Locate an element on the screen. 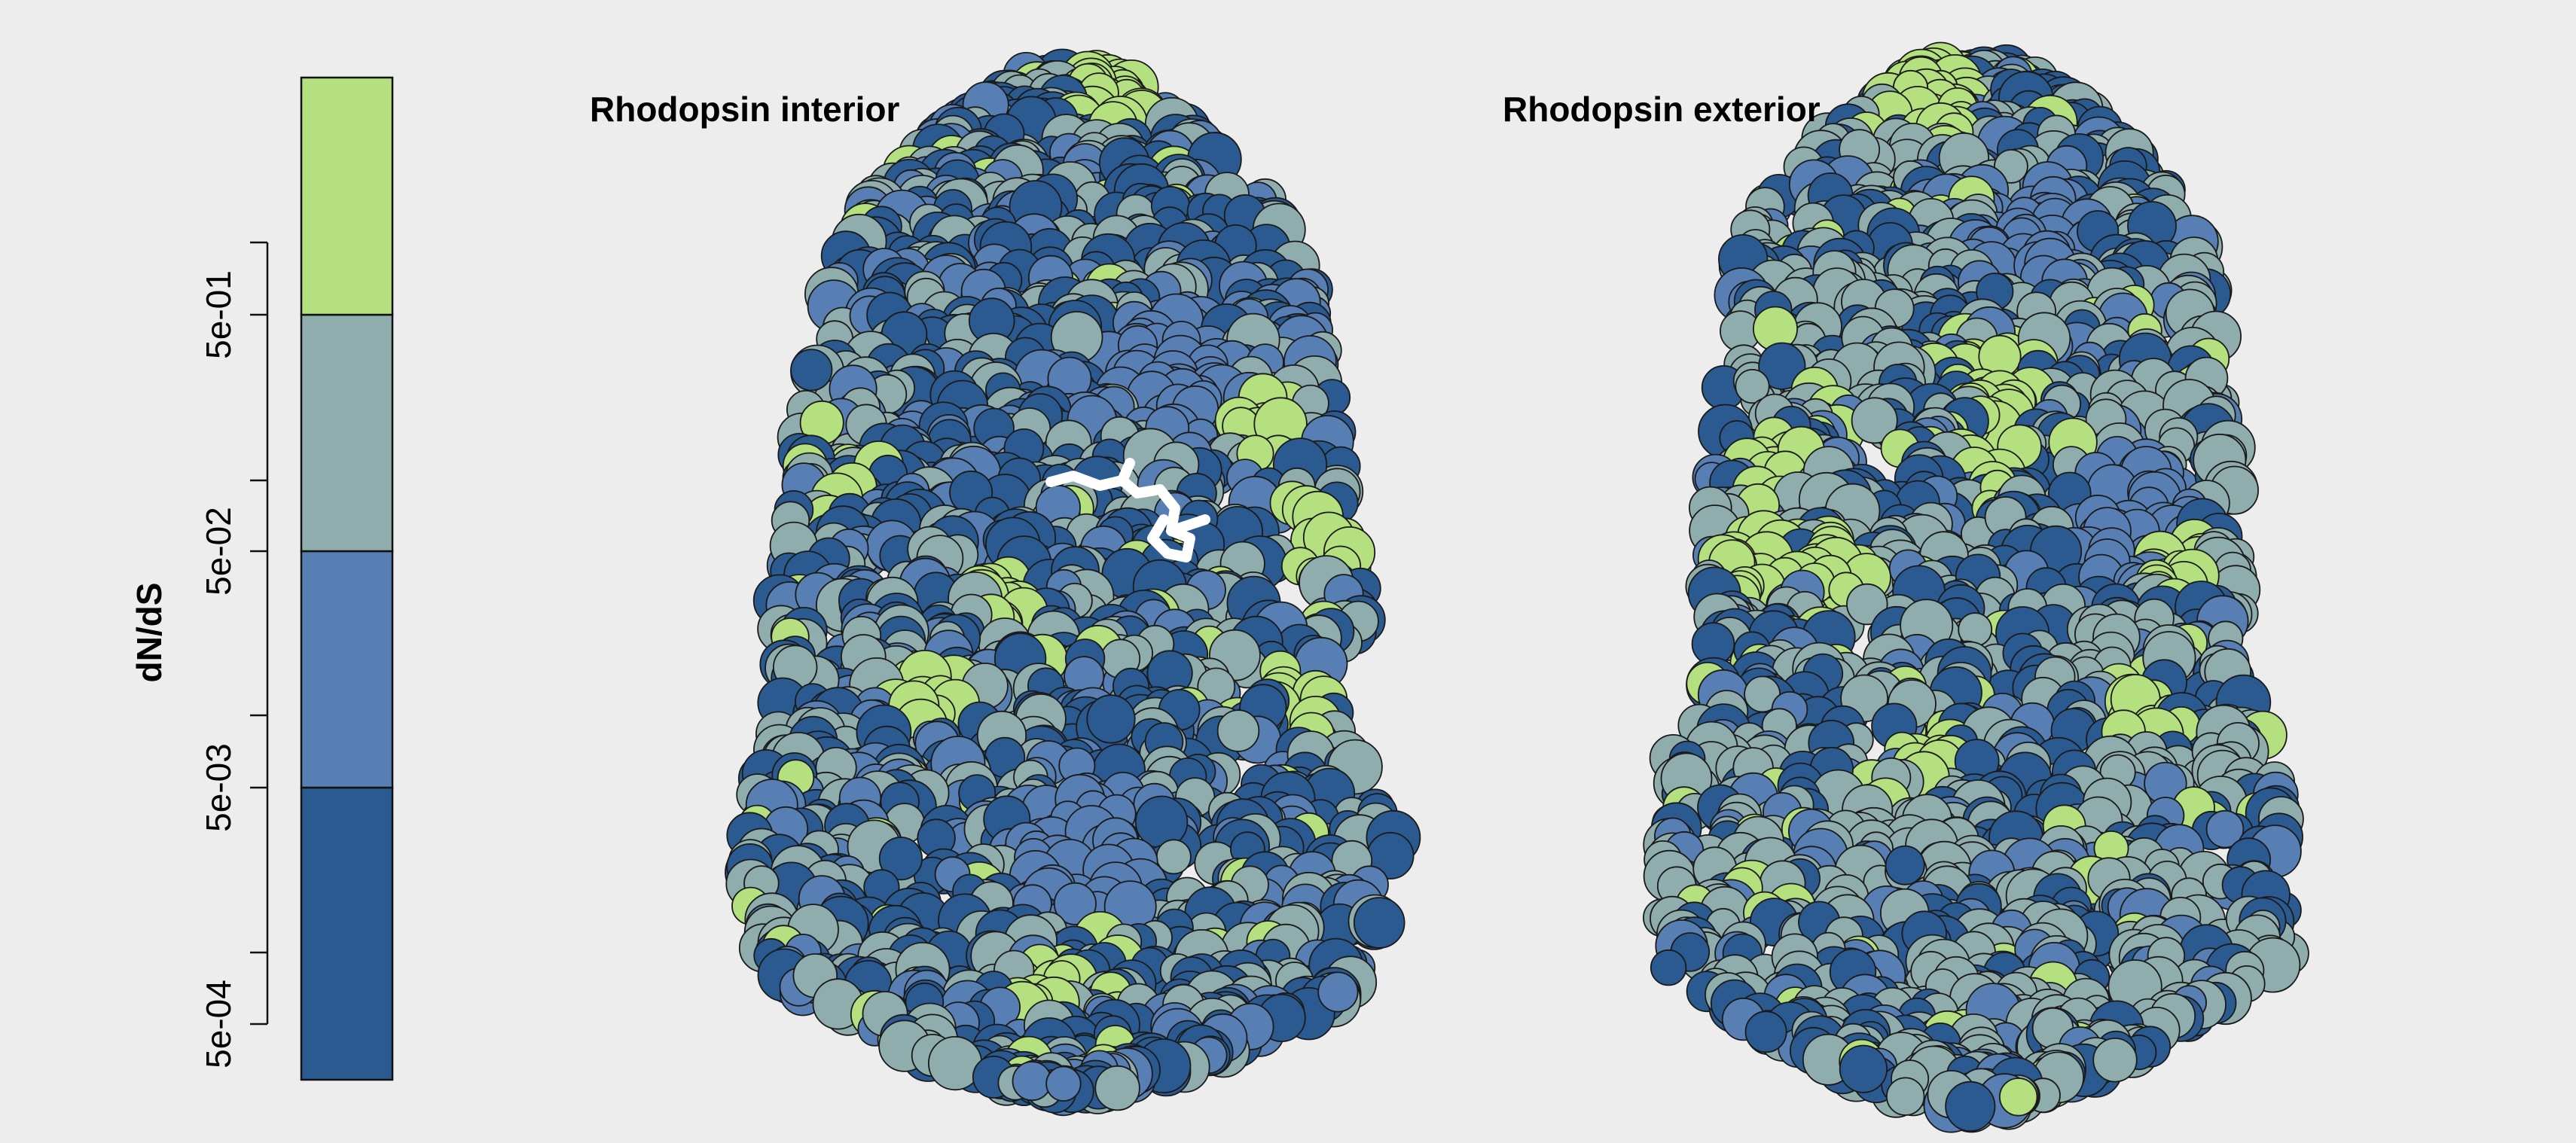  interior-panel-title: Rhodopsin interior is located at coordinates (745, 109).